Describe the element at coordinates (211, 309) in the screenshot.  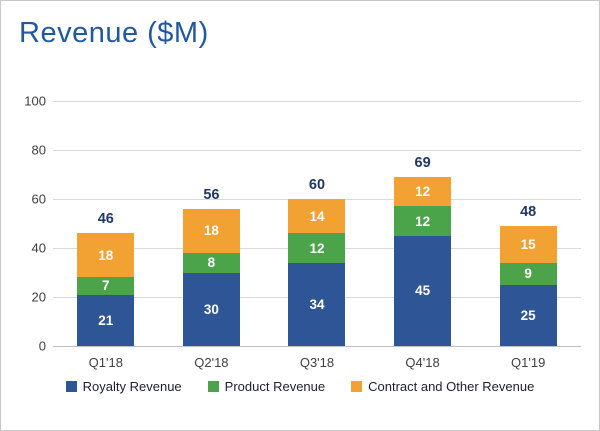
I see `bar-segment-royalty-revenue: 30` at that location.